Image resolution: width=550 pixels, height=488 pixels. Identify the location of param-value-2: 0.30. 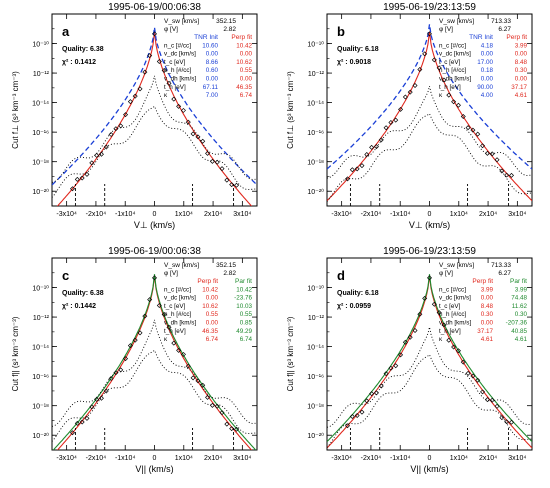
(521, 314).